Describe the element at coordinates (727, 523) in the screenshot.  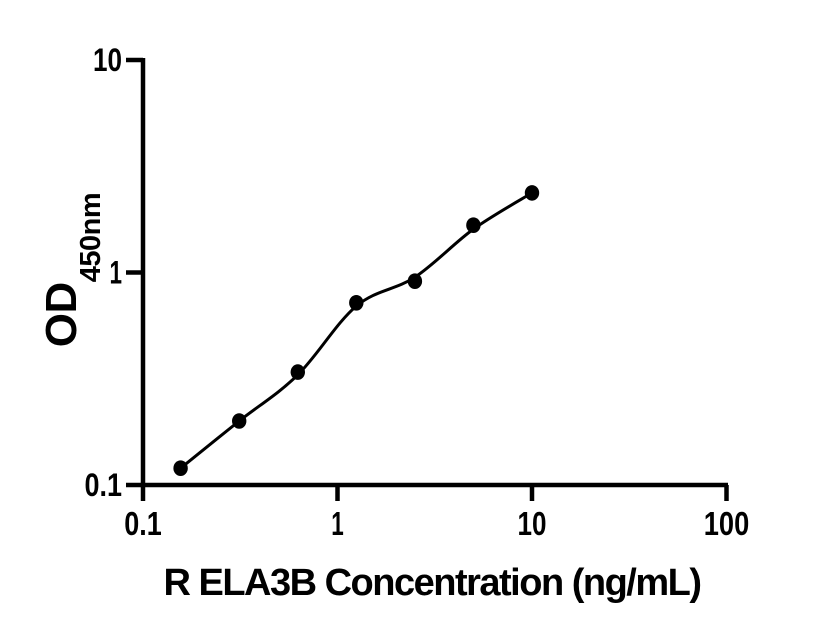
I see `x-tick-label-100: 100` at that location.